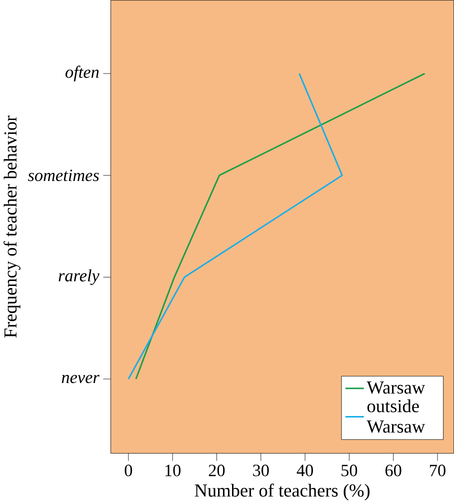  Describe the element at coordinates (128, 470) in the screenshot. I see `x-tick-label: 0` at that location.